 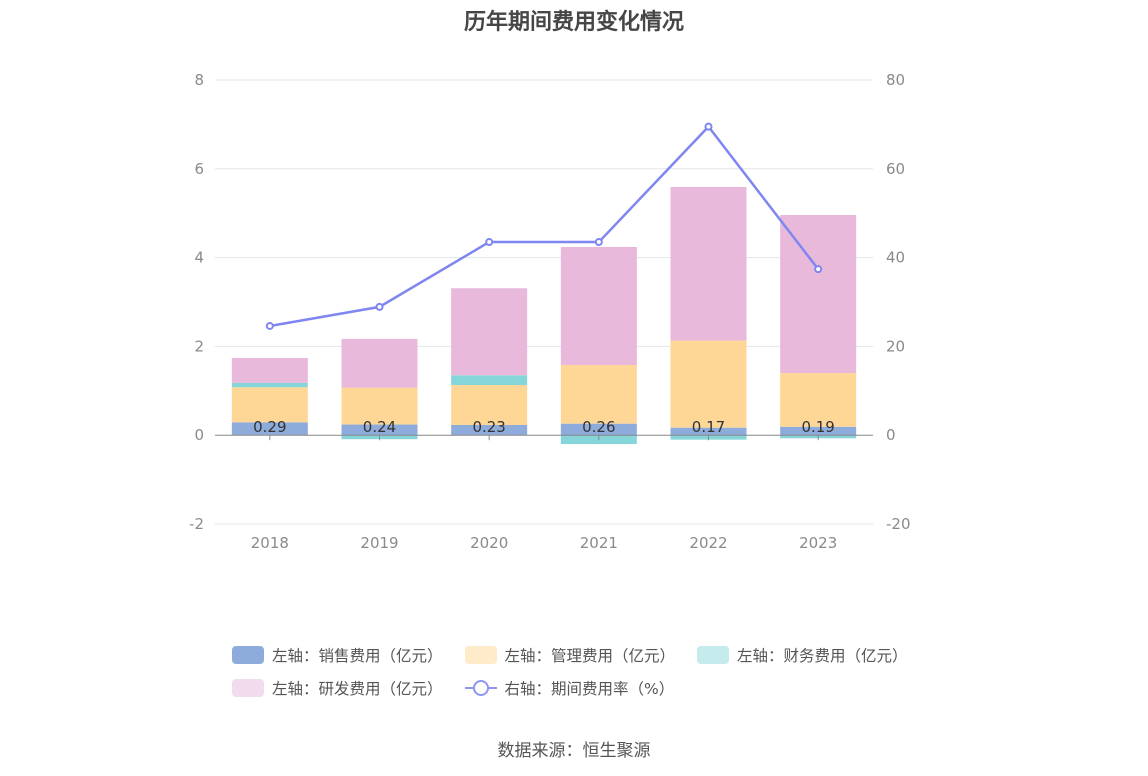 What do you see at coordinates (379, 427) in the screenshot?
I see `data-label-sales: 0.24` at bounding box center [379, 427].